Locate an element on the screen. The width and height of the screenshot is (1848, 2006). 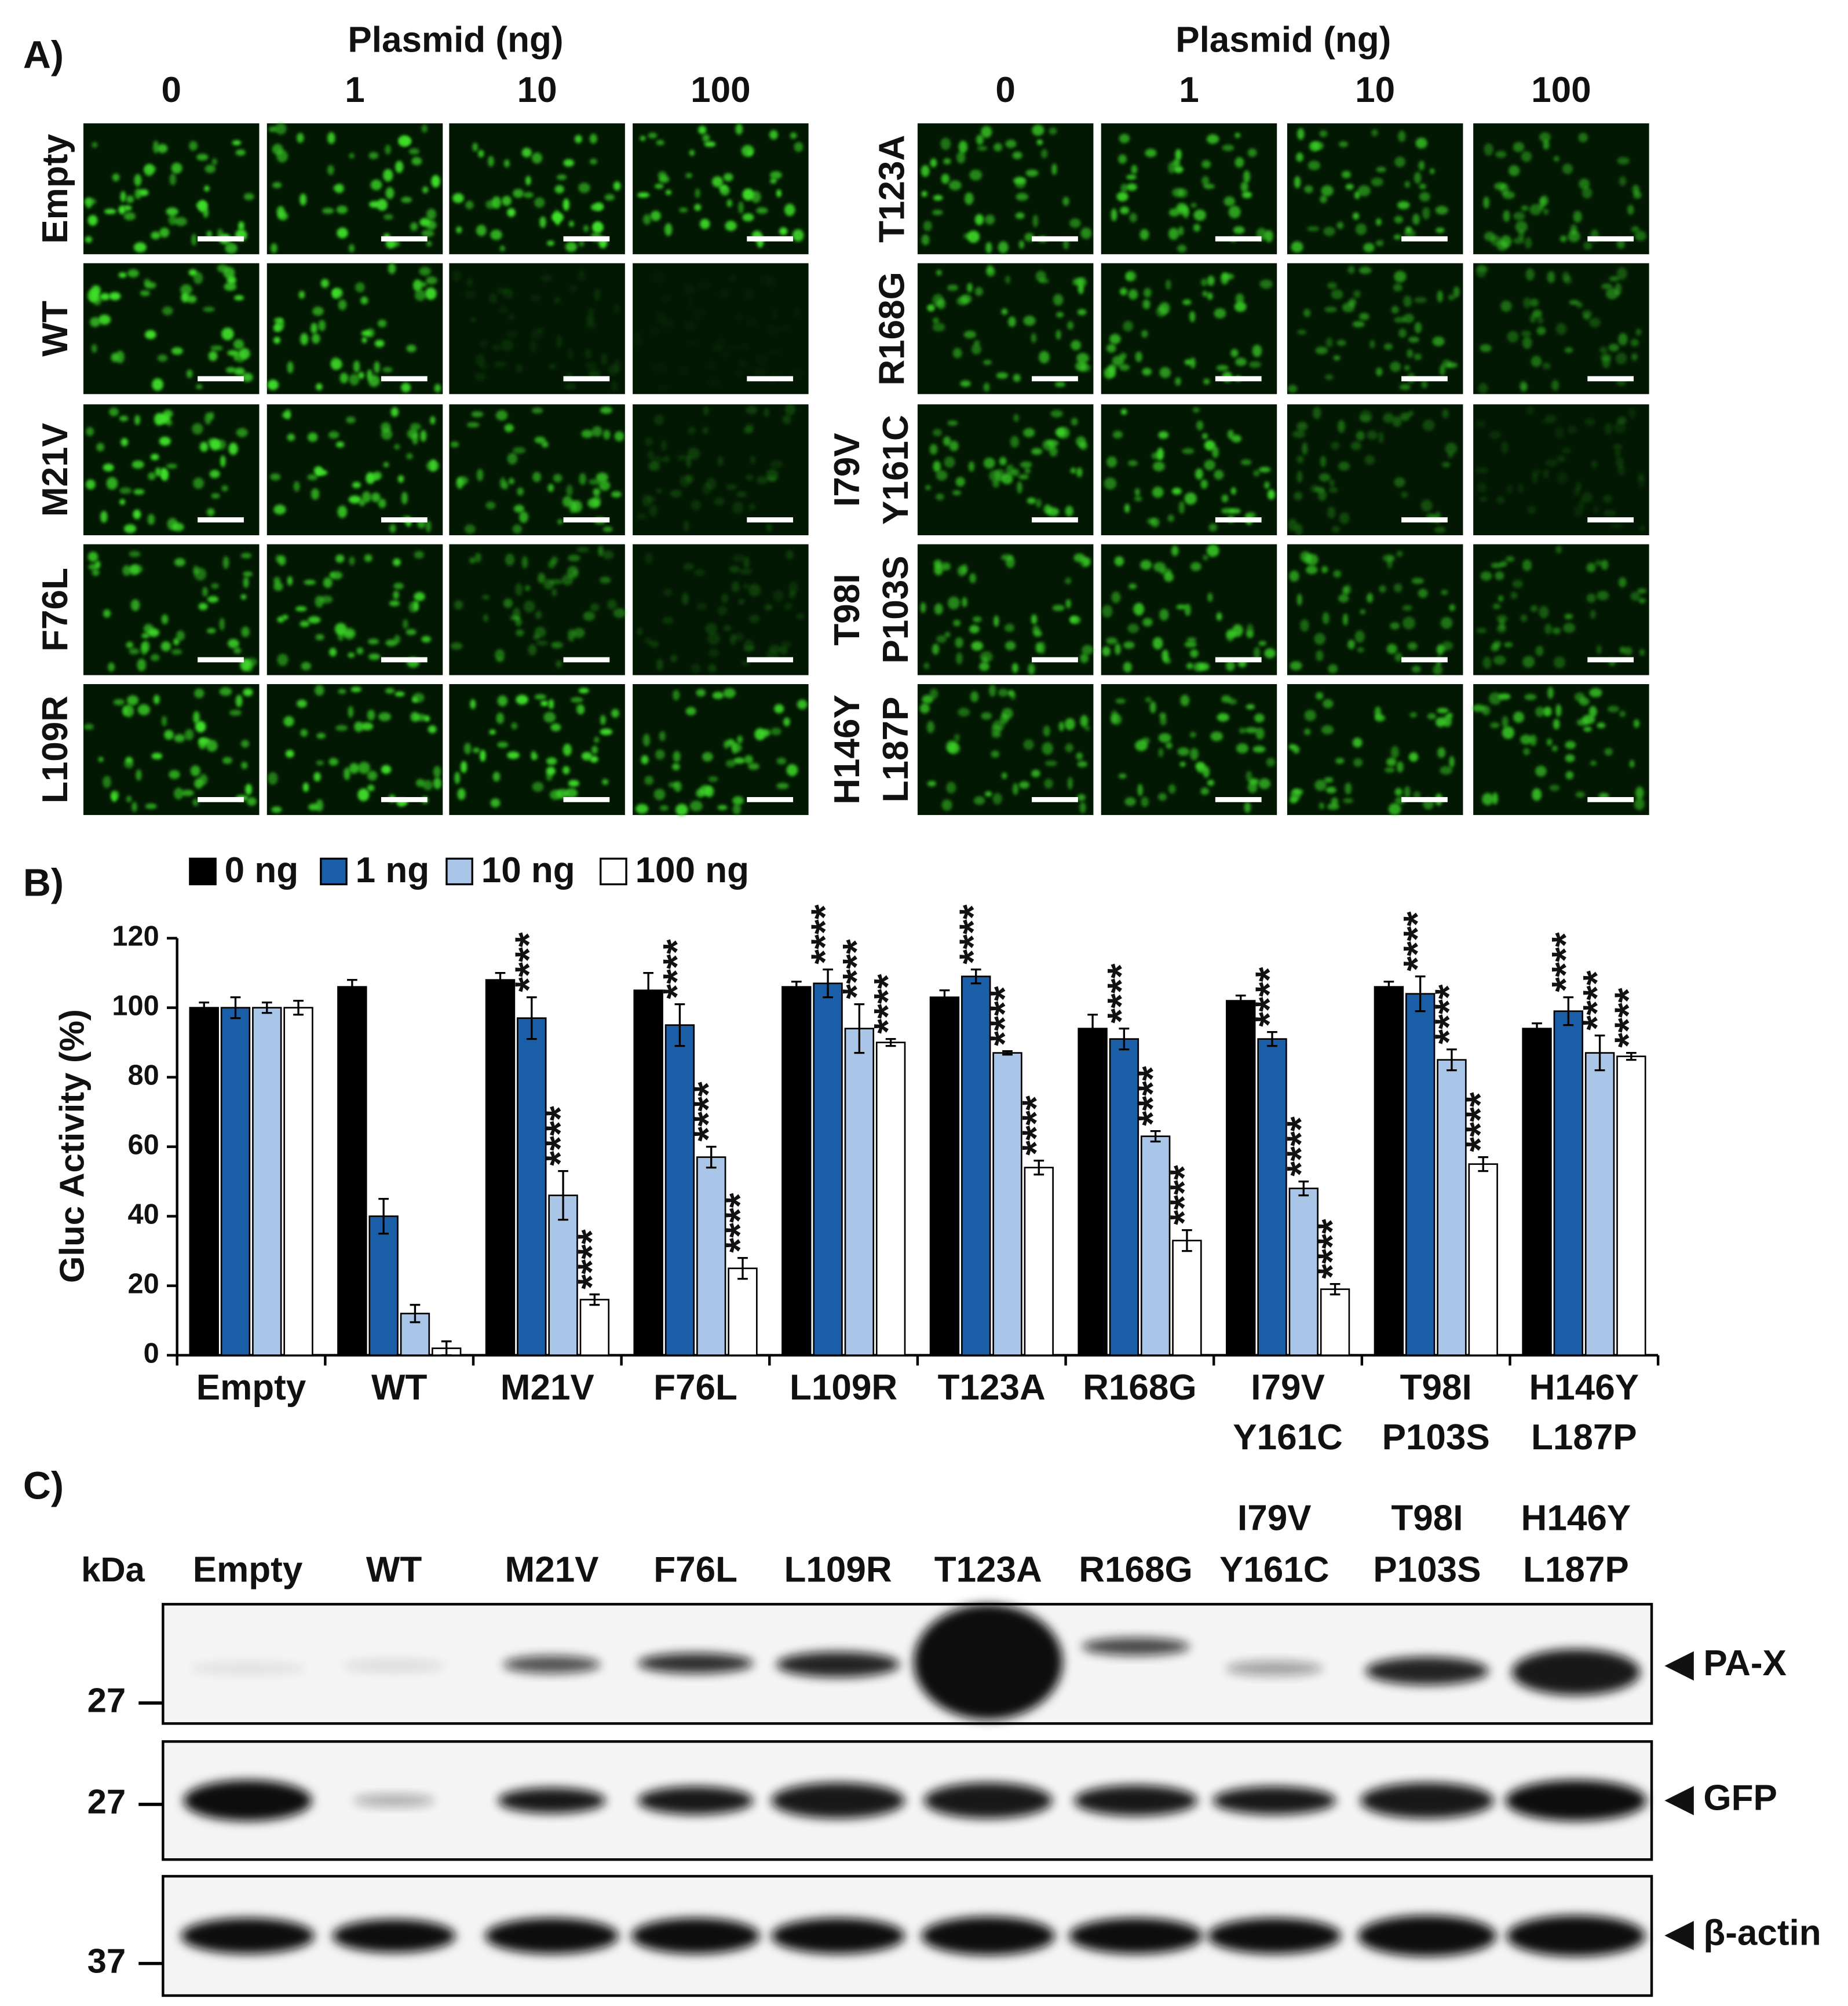
x-tick-label: T98I is located at coordinates (1436, 1388).